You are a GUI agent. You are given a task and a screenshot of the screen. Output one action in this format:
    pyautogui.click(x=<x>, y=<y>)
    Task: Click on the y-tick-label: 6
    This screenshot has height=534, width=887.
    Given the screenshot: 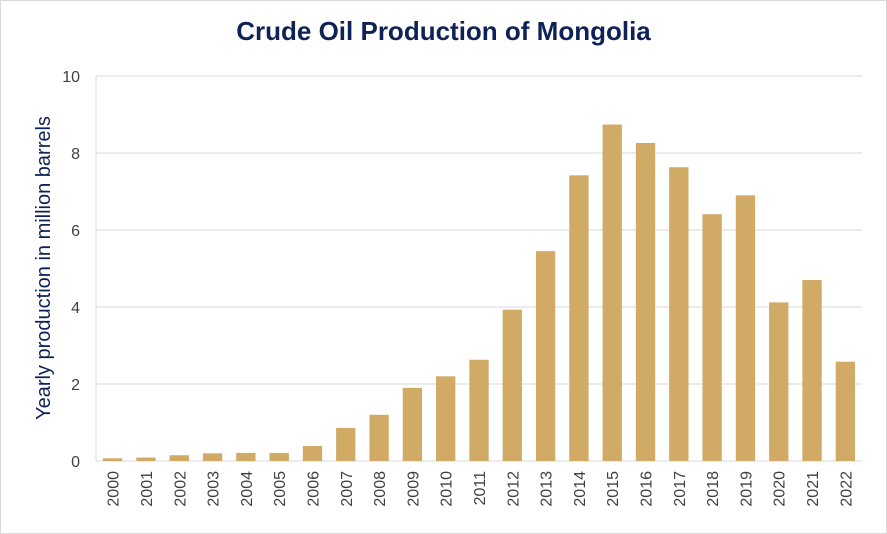 What is the action you would take?
    pyautogui.click(x=75, y=231)
    